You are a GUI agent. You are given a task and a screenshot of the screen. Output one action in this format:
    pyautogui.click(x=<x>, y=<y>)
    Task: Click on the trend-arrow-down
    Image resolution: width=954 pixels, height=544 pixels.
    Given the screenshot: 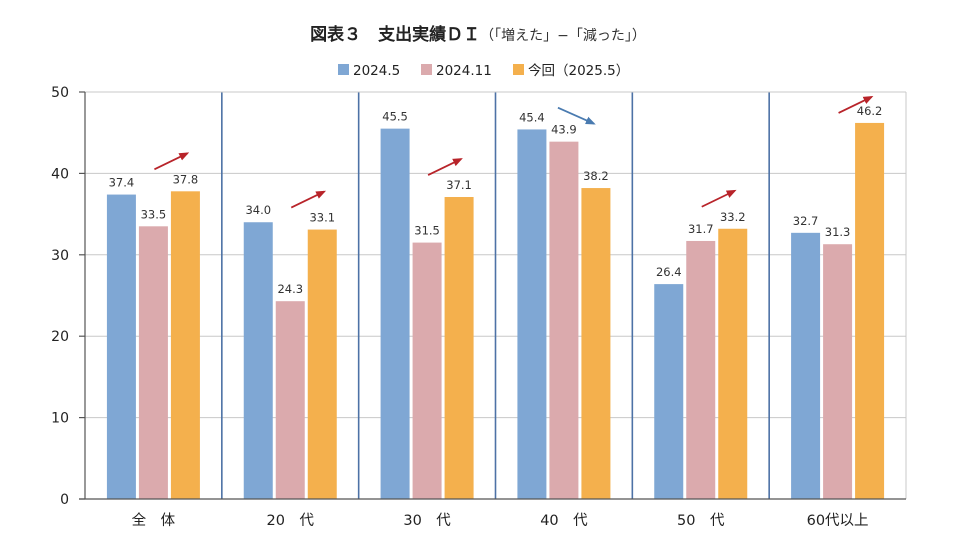 What is the action you would take?
    pyautogui.click(x=576, y=115)
    